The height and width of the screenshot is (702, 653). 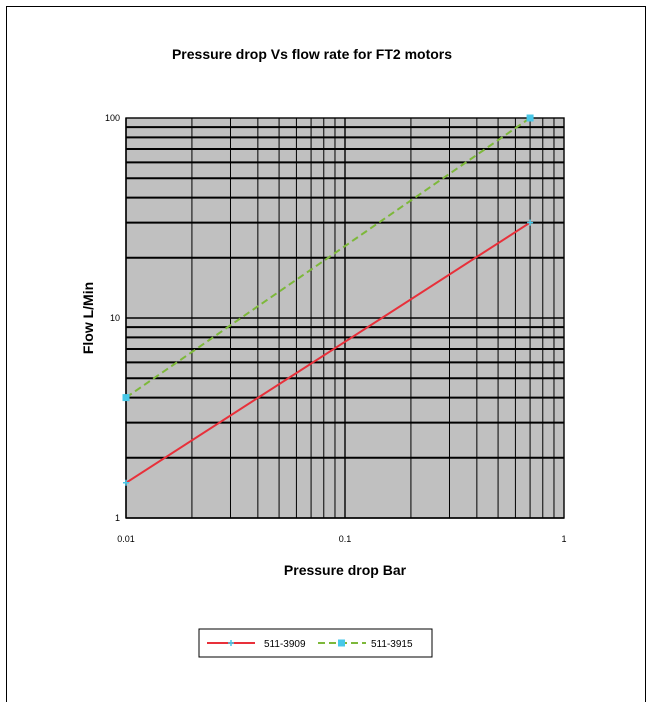 I want to click on x-tick-label: 1, so click(x=563, y=539).